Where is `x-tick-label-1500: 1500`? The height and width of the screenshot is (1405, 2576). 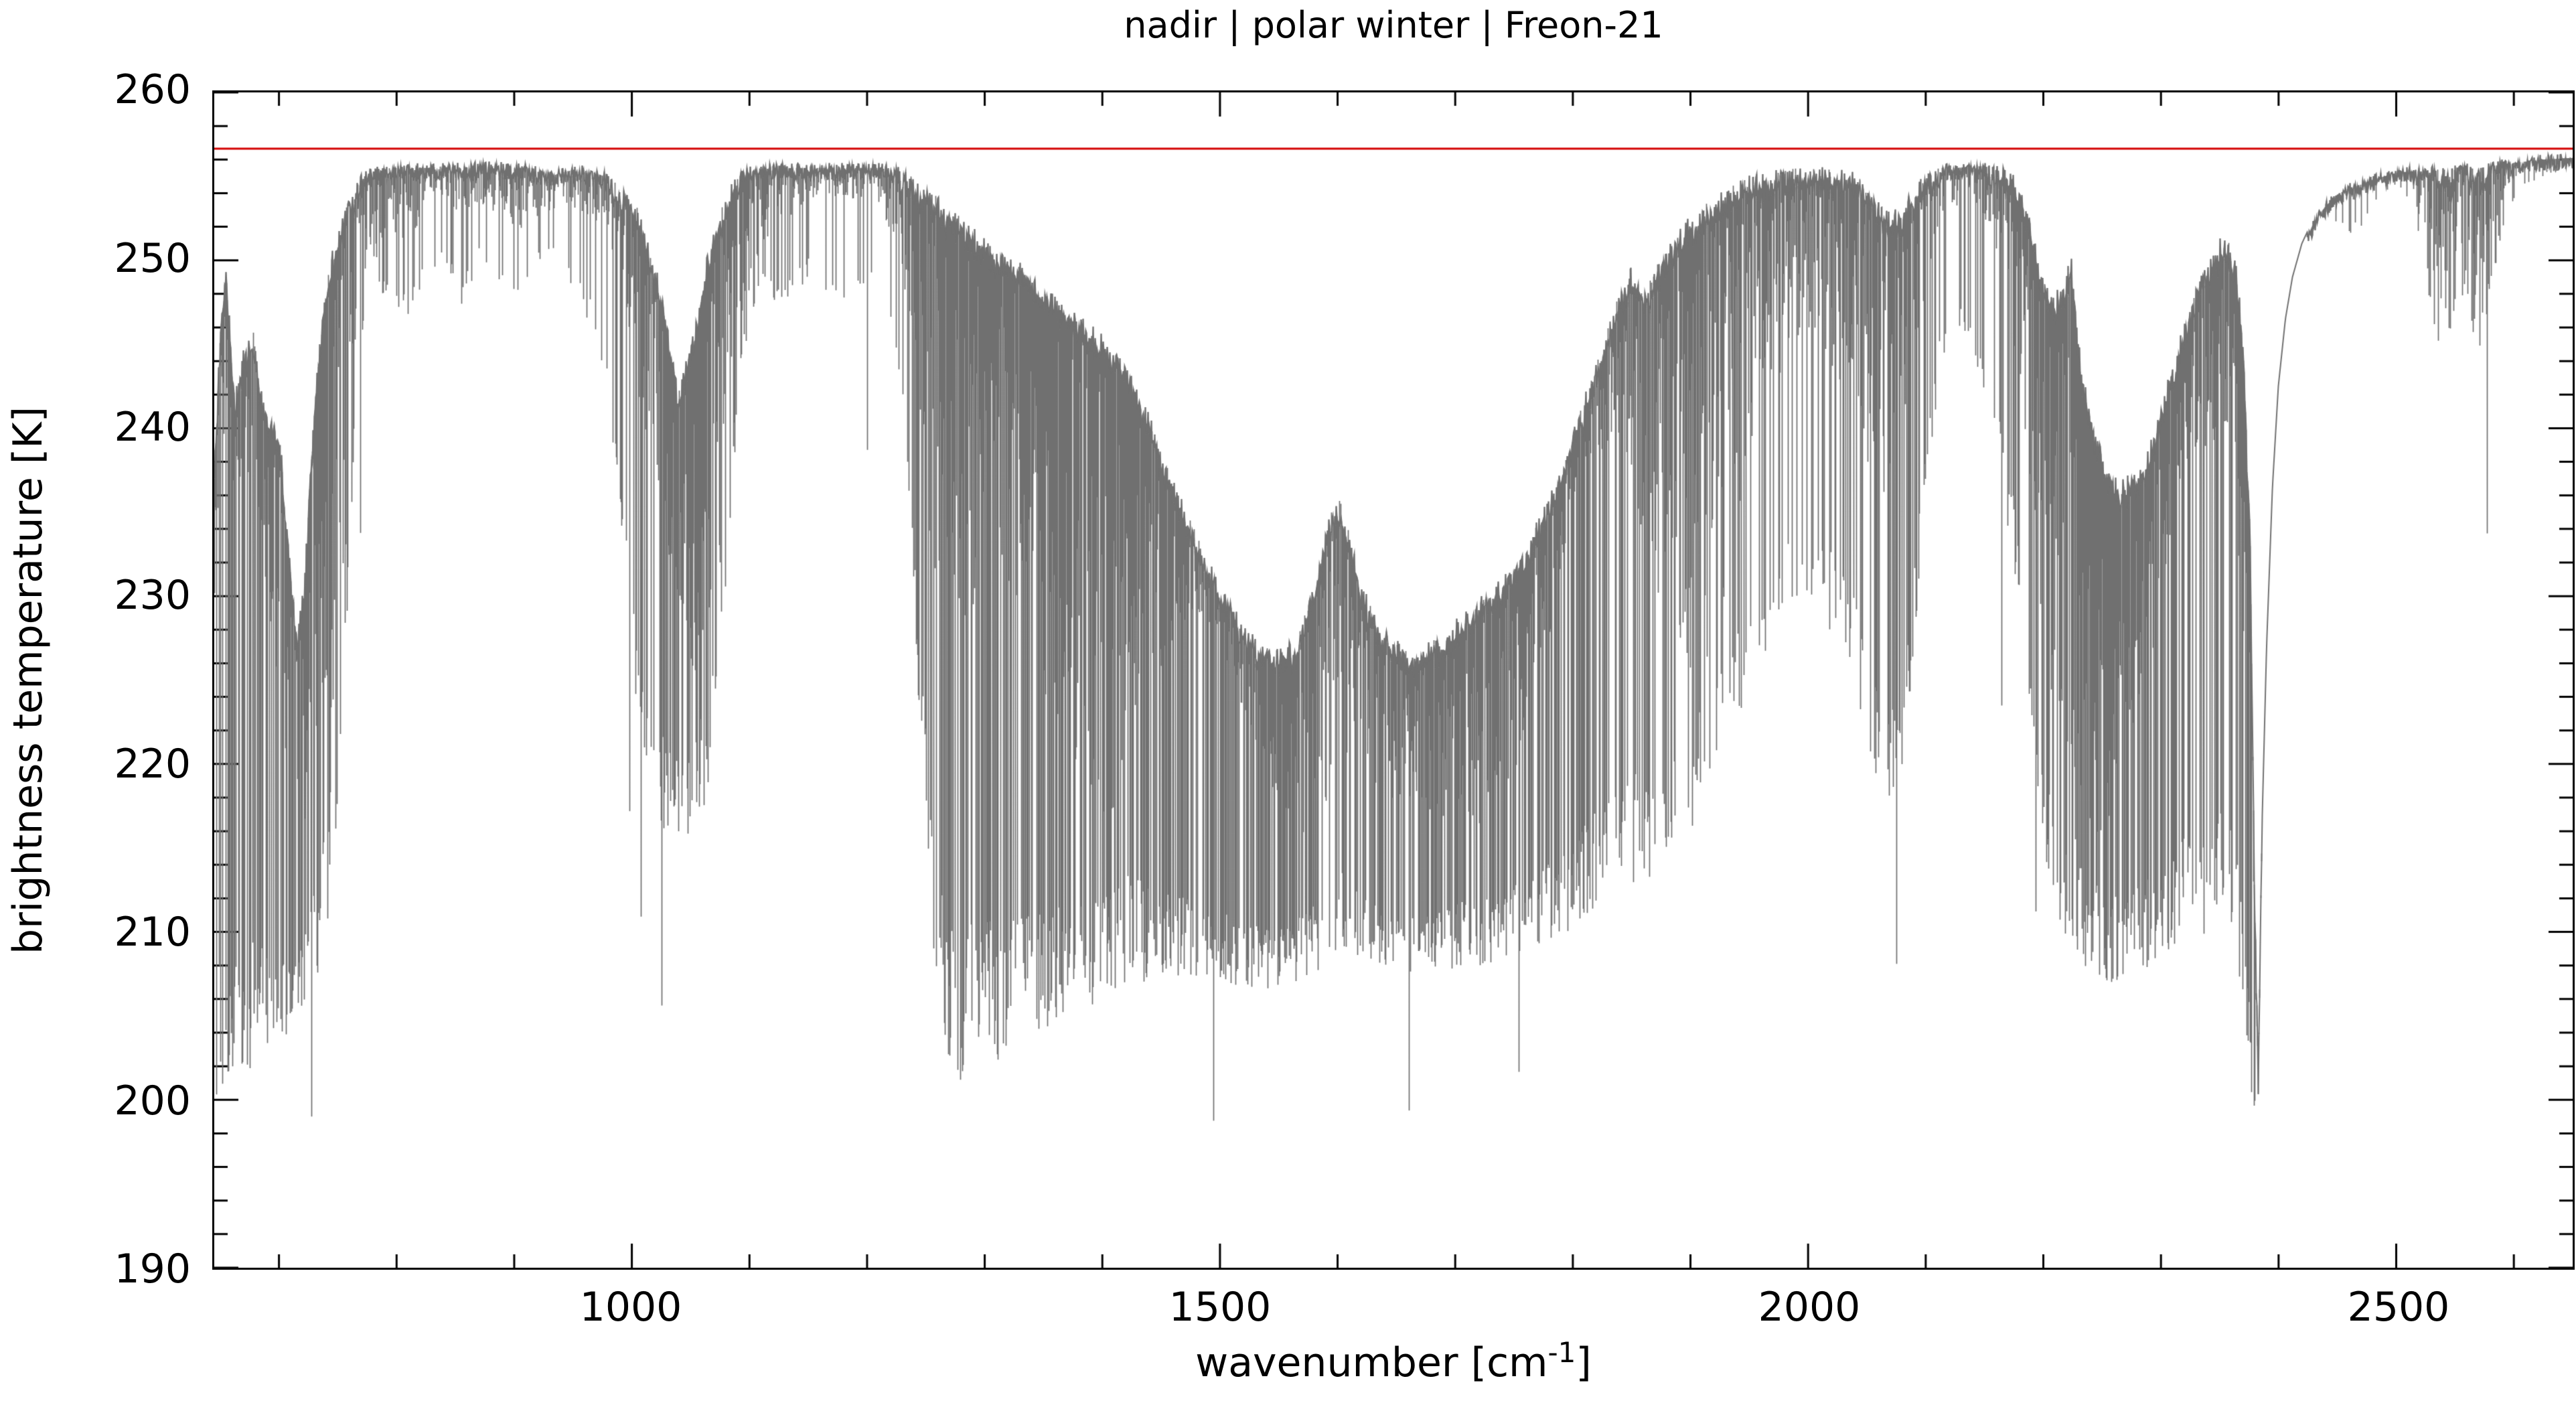
x-tick-label-1500: 1500 is located at coordinates (1220, 1307).